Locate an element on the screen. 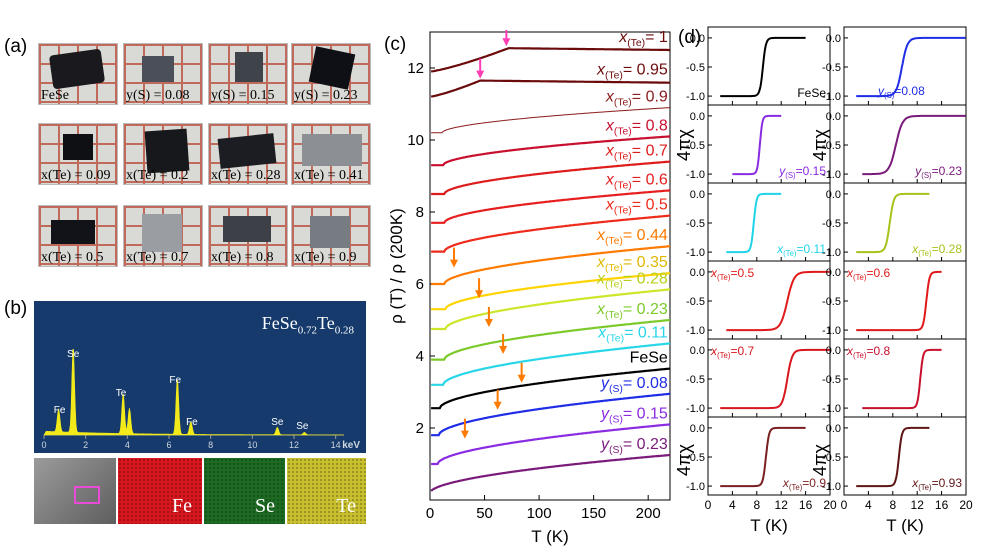  x-tick-label: 16 is located at coordinates (806, 505).